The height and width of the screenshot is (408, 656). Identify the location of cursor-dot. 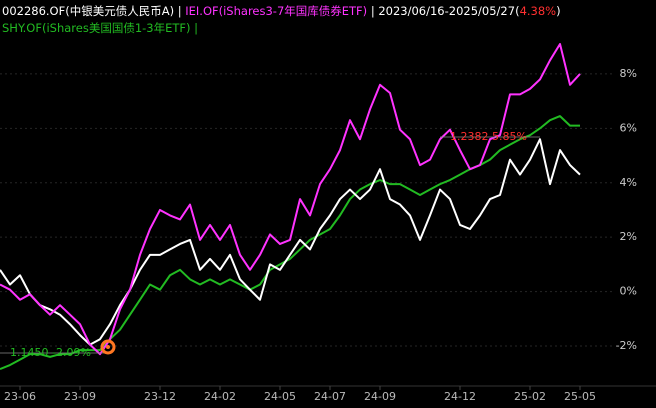
(108, 347).